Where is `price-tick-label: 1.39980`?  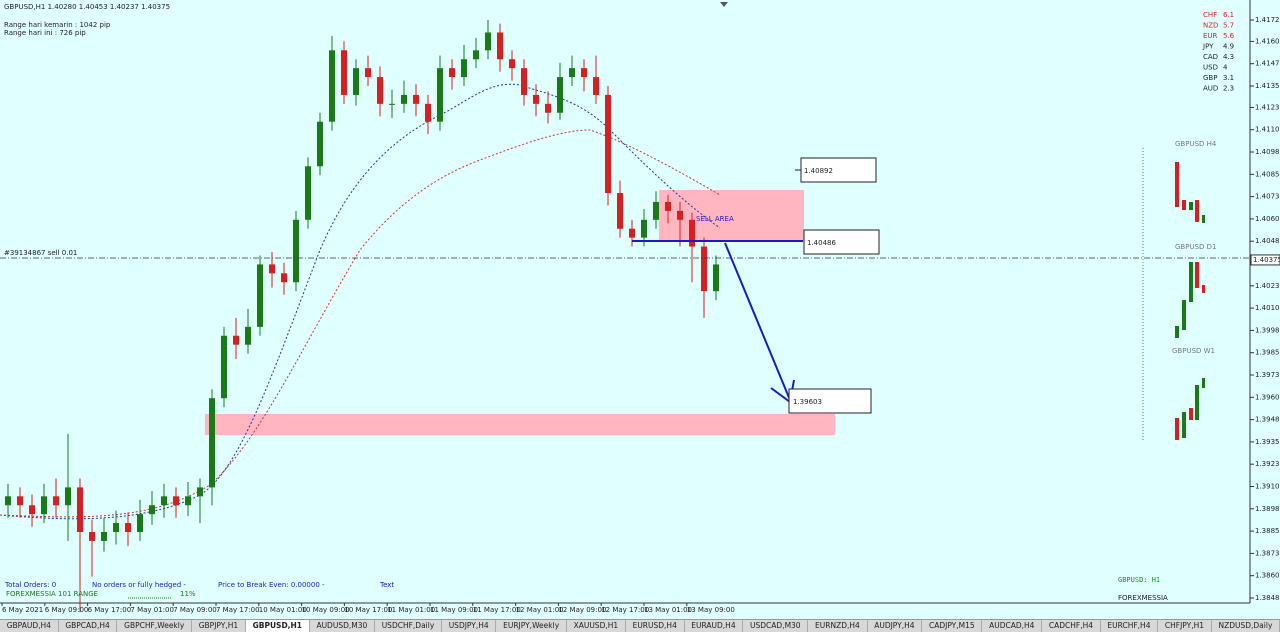 price-tick-label: 1.39980 is located at coordinates (1267, 330).